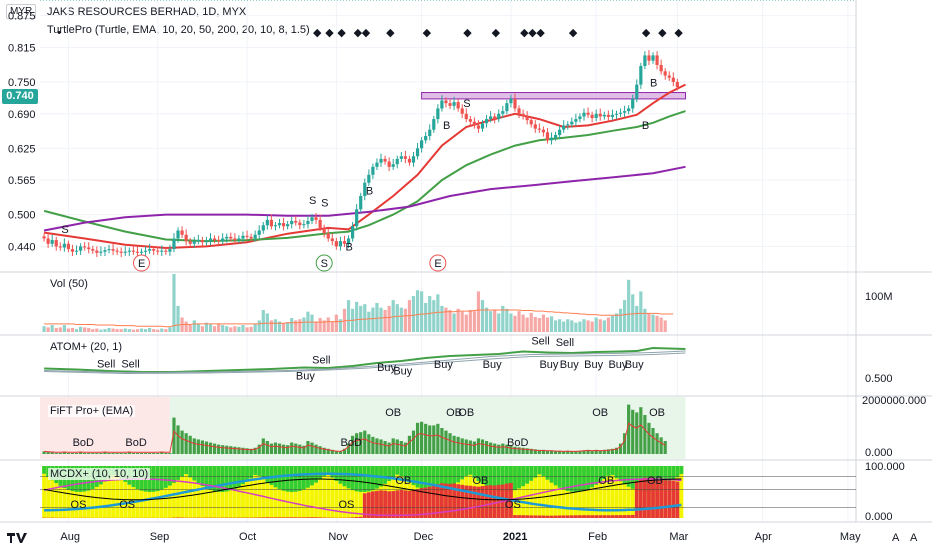  Describe the element at coordinates (99, 474) in the screenshot. I see `mcdx-pane-title: MCDX+ (10, 10, 10)` at that location.